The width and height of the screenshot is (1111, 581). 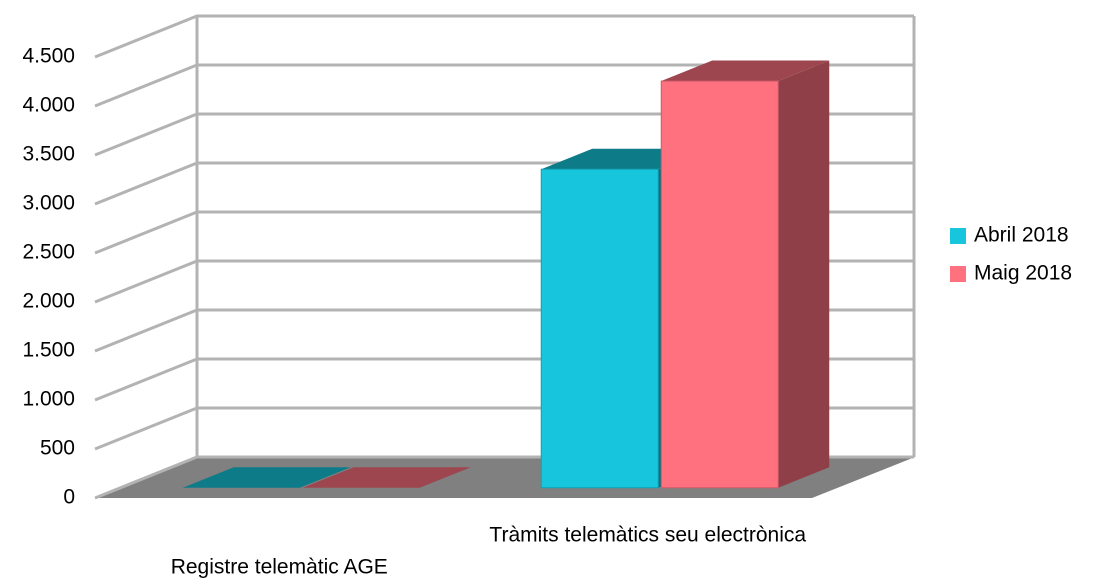 I want to click on bar-side, so click(x=804, y=274).